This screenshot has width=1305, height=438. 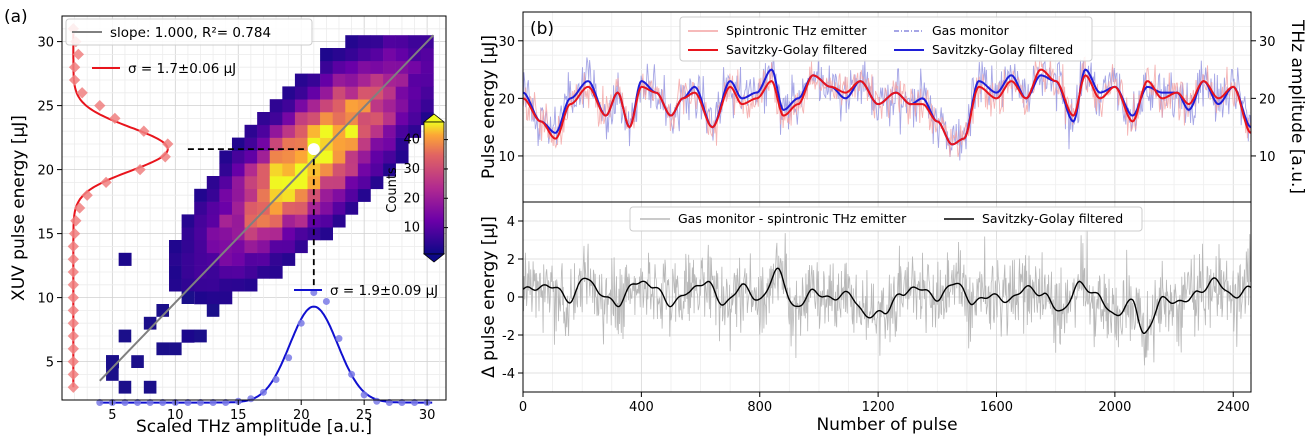 What do you see at coordinates (254, 427) in the screenshot?
I see `panel-a-xlabel: Scaled THz amplitude [a.u.]` at bounding box center [254, 427].